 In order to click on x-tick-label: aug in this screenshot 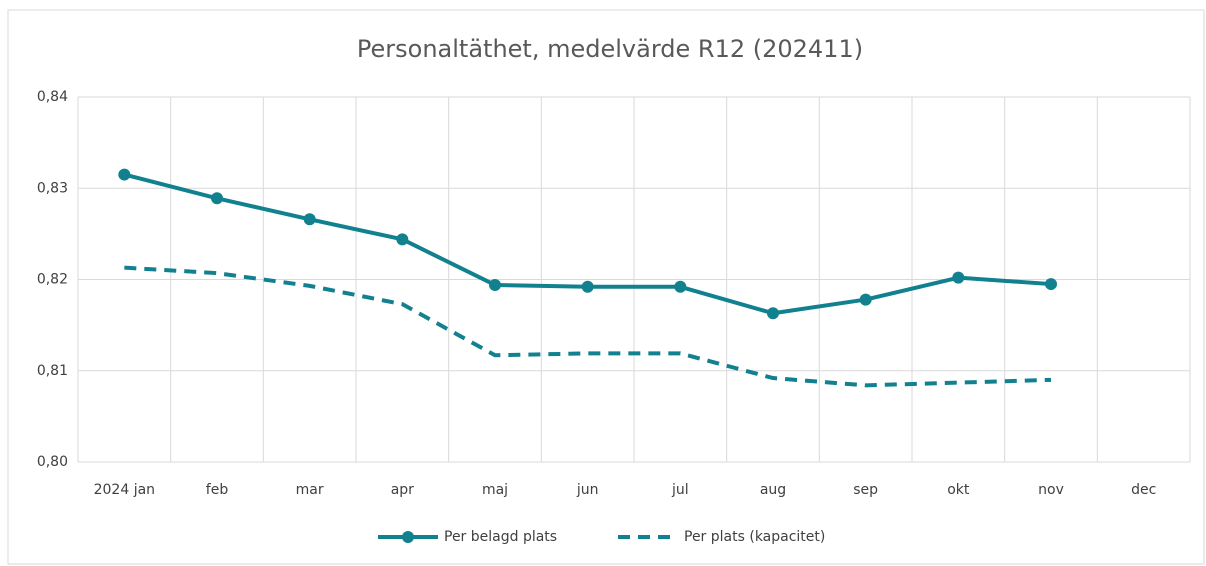, I will do `click(773, 490)`.